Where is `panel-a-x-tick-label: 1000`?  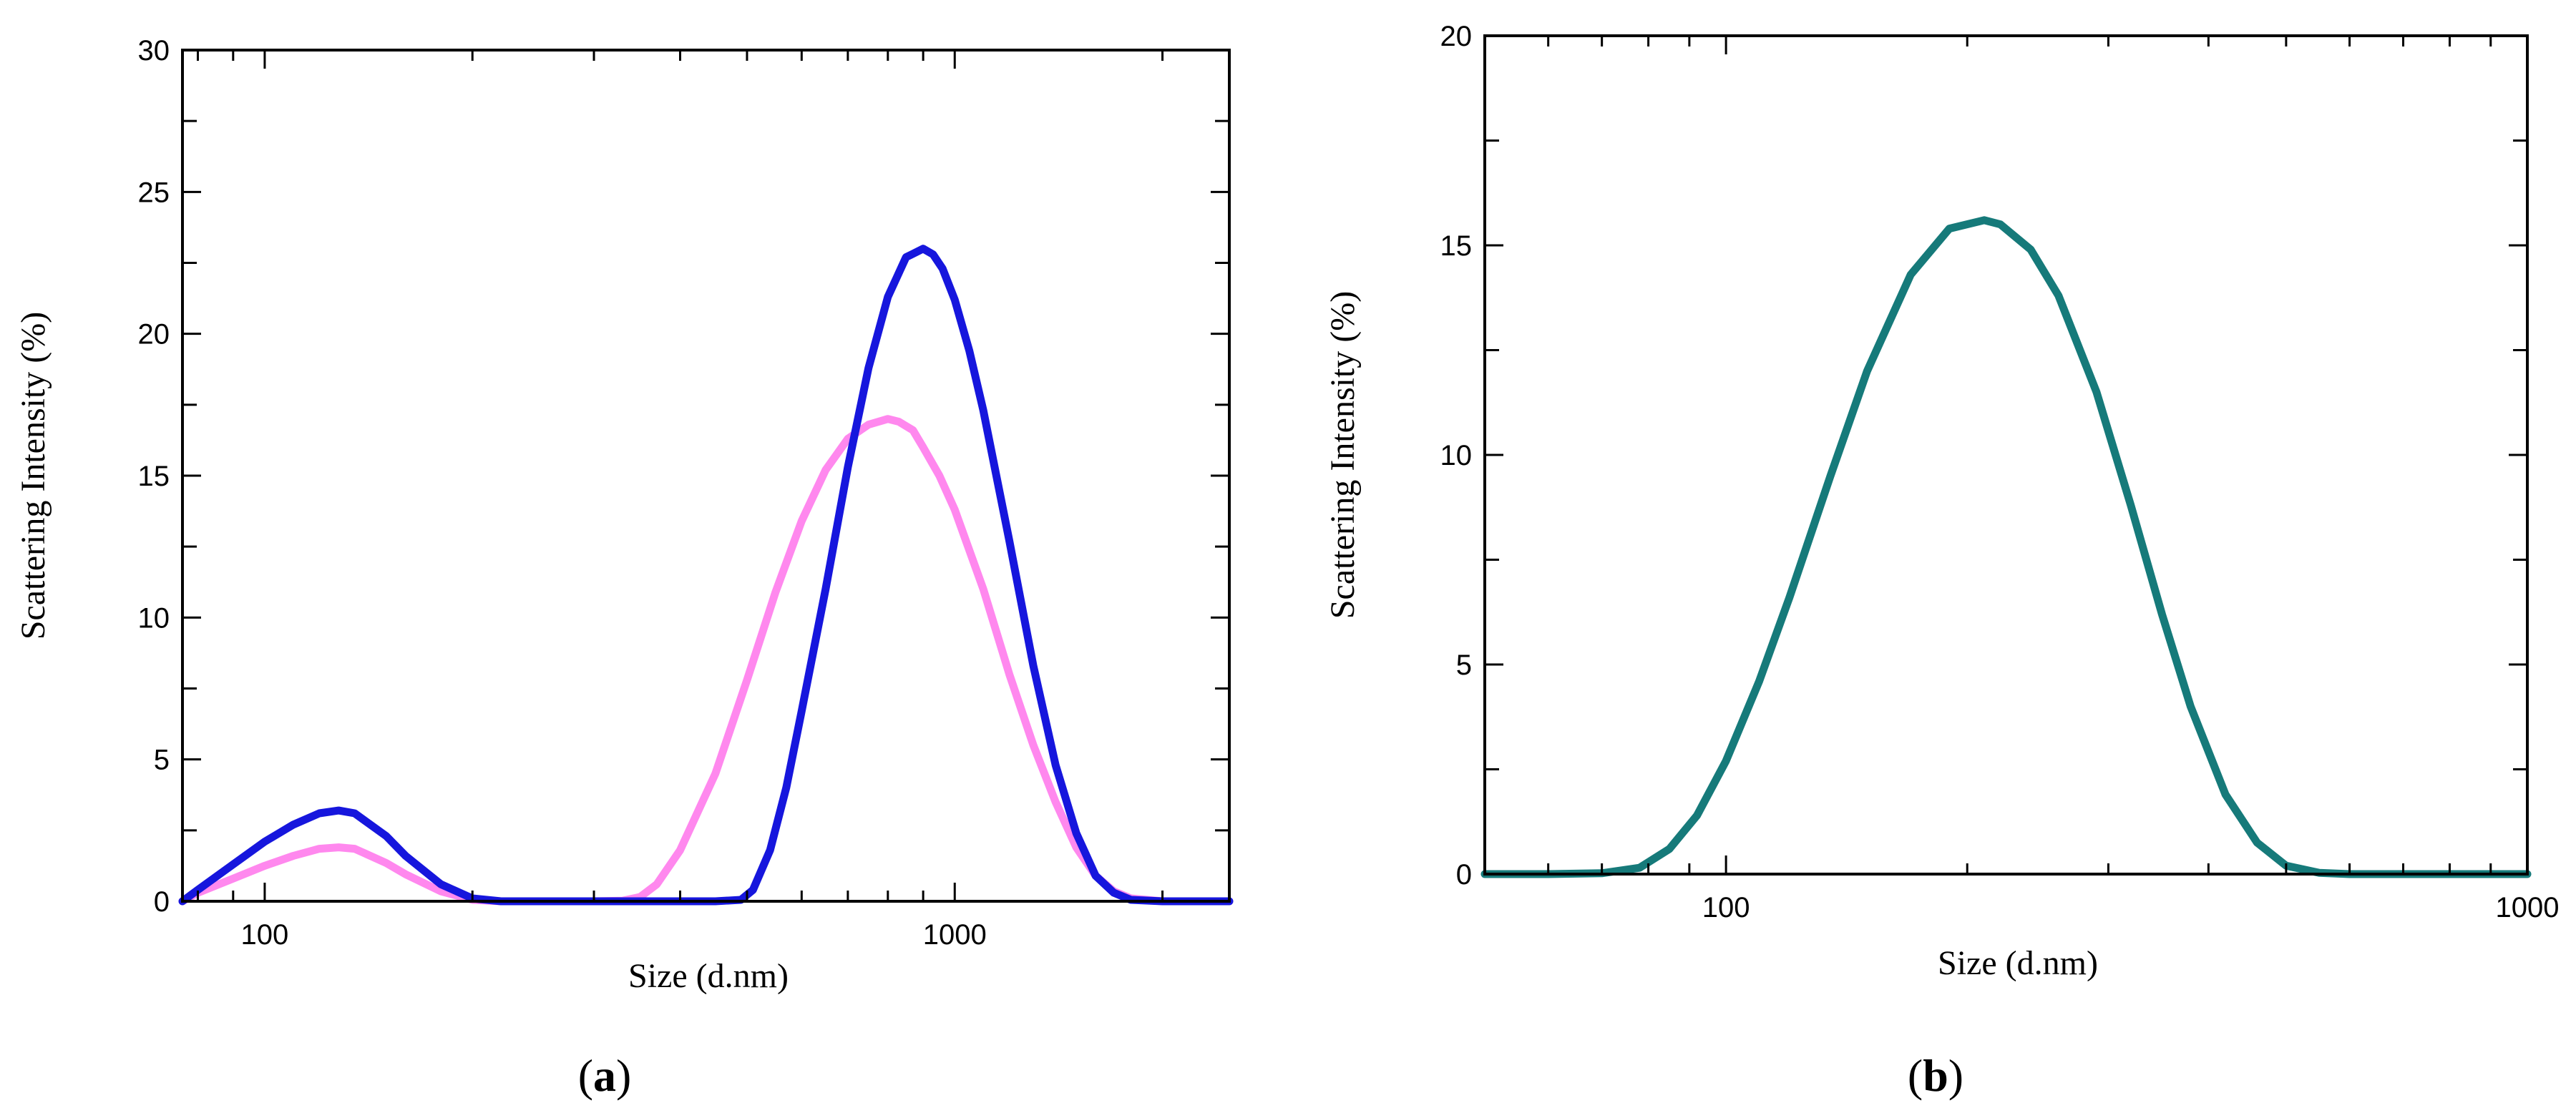 panel-a-x-tick-label: 1000 is located at coordinates (955, 935).